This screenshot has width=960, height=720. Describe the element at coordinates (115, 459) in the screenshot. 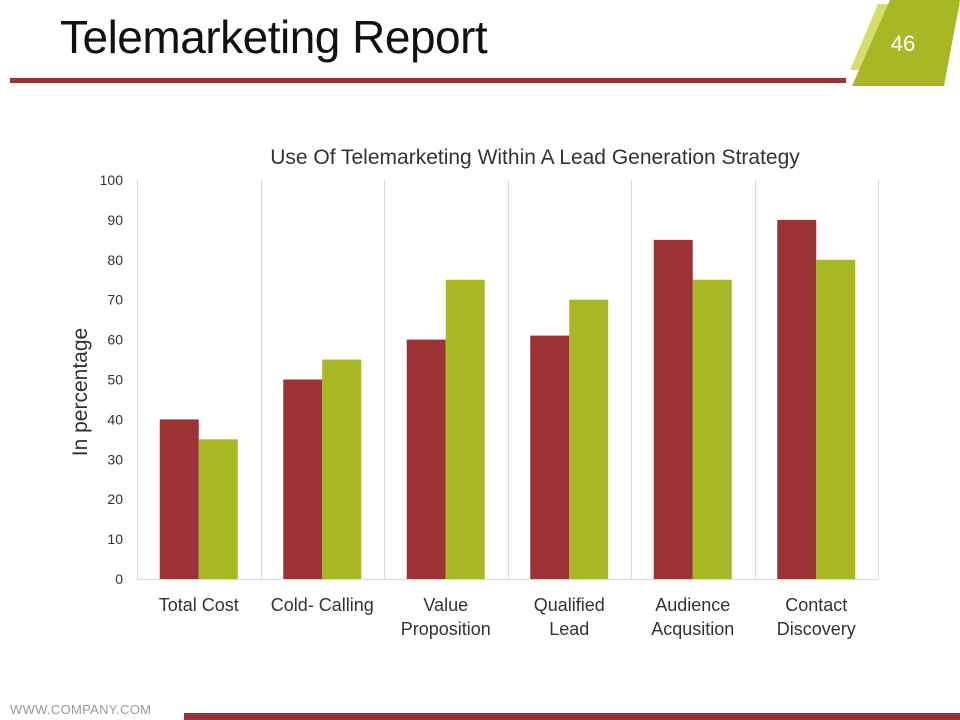

I see `y-tick-label: 30` at that location.